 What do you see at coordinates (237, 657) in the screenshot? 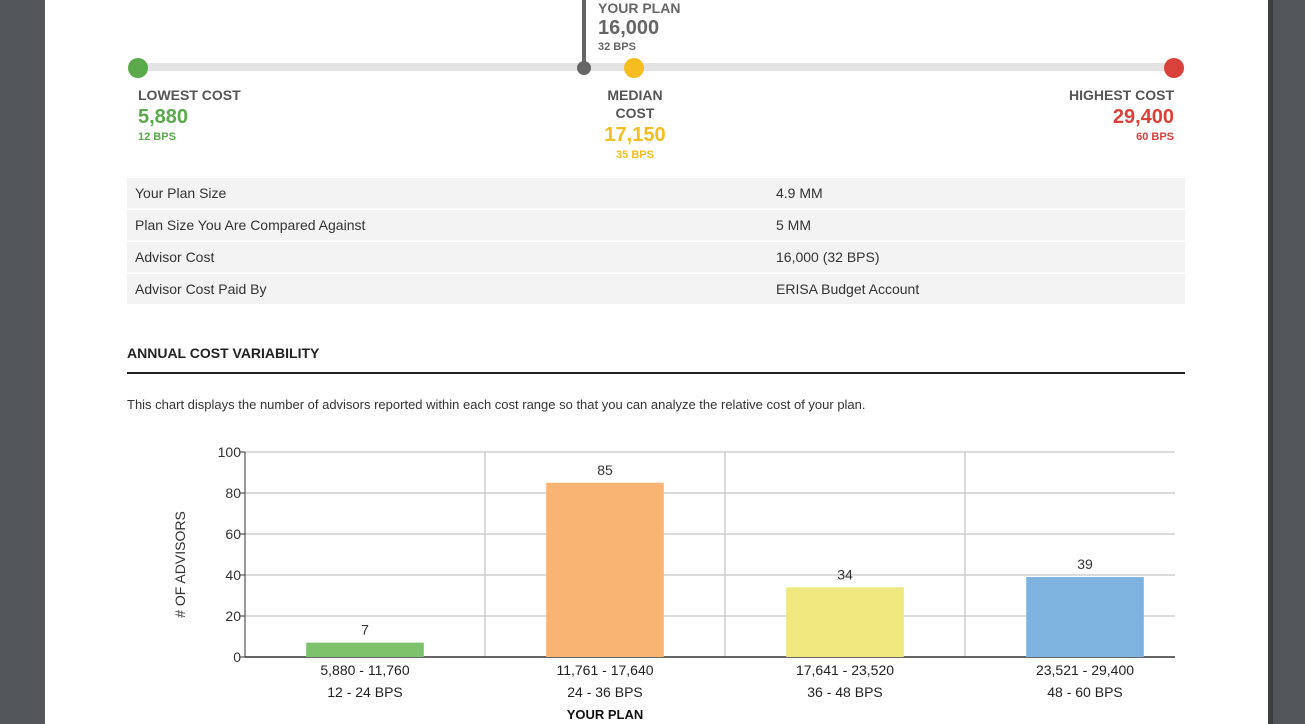
I see `y-tick-label: 0` at bounding box center [237, 657].